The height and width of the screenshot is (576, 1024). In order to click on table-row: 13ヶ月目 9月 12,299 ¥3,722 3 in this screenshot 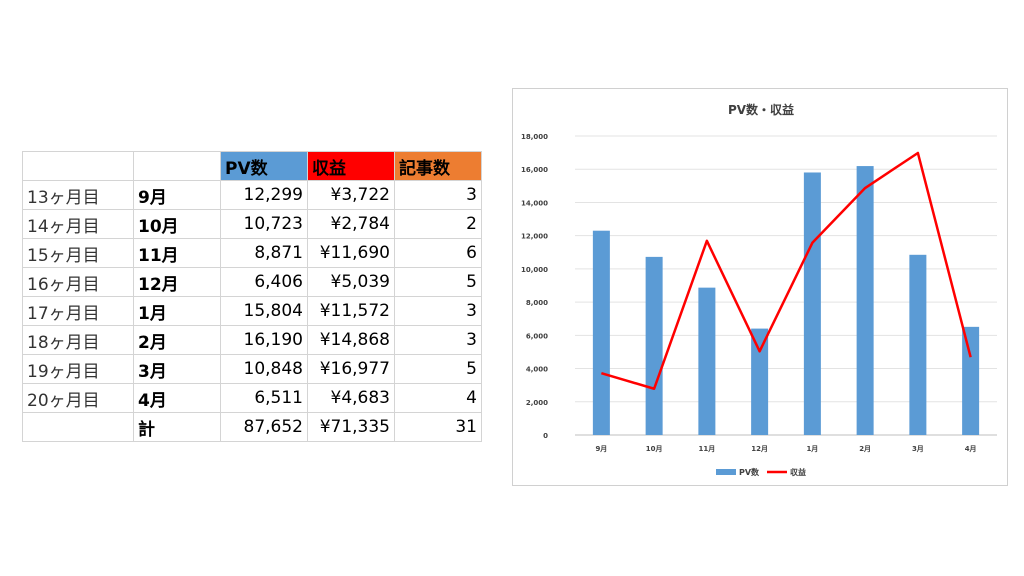, I will do `click(252, 195)`.